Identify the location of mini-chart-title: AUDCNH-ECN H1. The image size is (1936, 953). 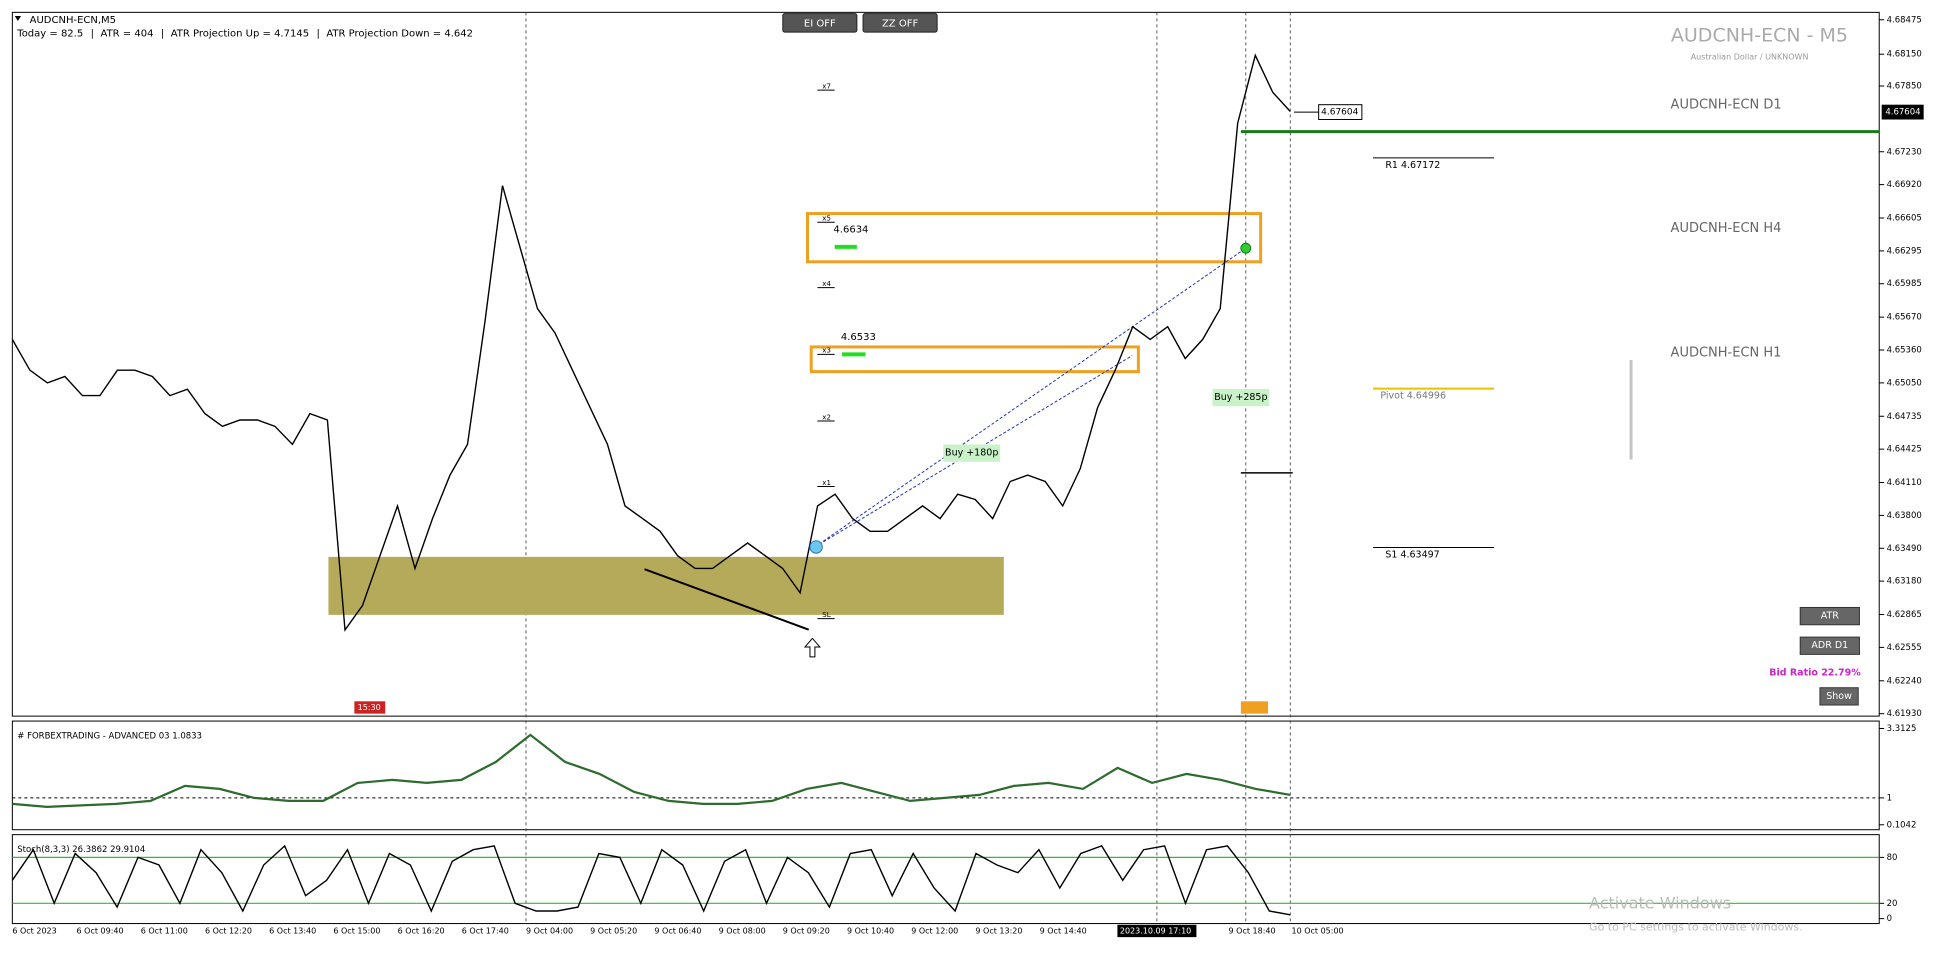
(1726, 353).